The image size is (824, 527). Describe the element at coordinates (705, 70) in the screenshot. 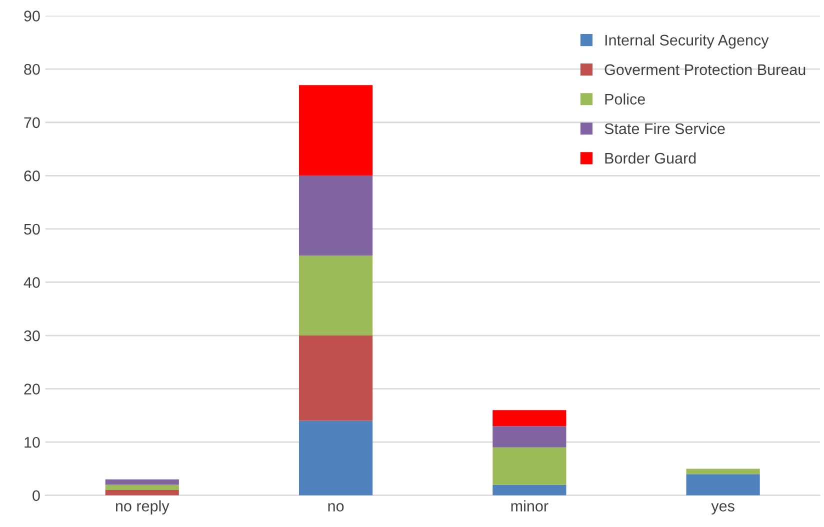

I see `legend-label: Goverment Protection Bureau` at that location.